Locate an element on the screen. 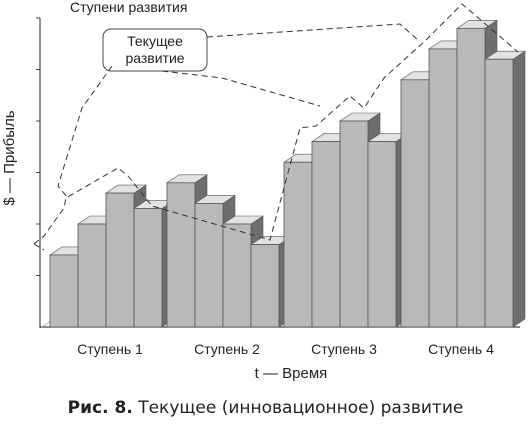  x-tick-label: Ступень 3 is located at coordinates (344, 349).